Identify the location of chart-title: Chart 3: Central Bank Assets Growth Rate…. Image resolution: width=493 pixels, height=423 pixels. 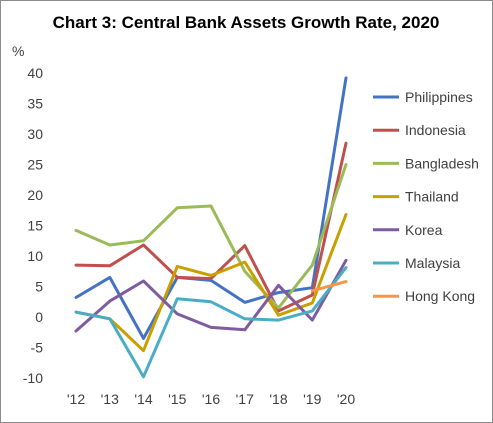
(246, 22).